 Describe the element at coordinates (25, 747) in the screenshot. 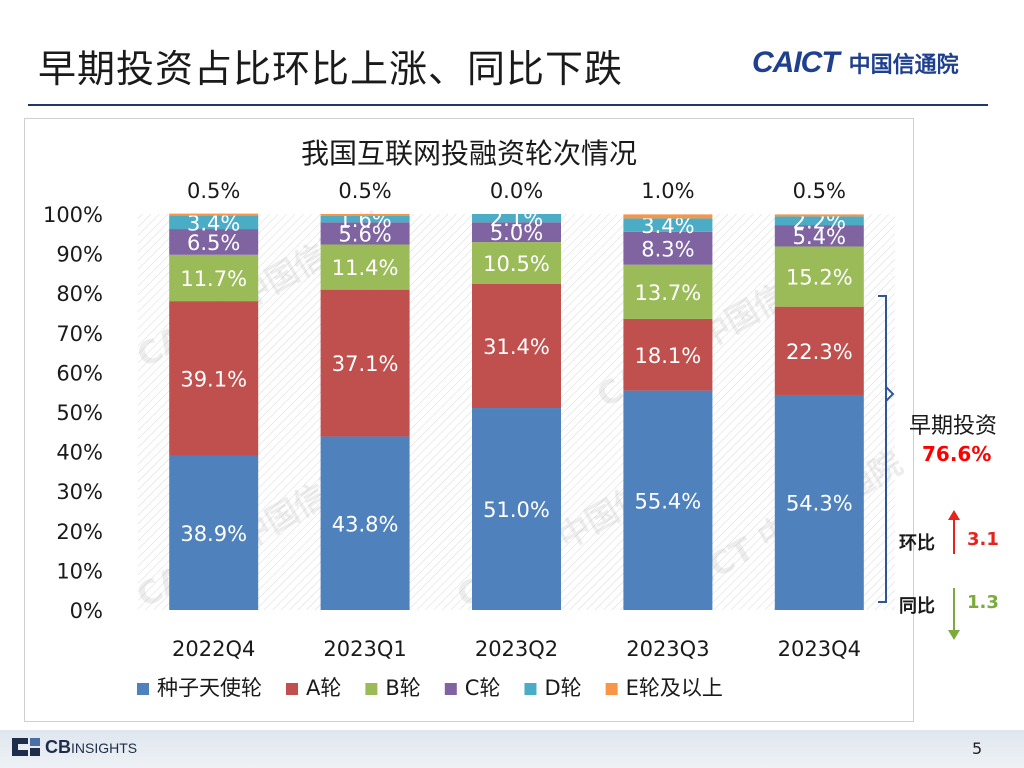

I see `cbinsights-mark-icon` at that location.